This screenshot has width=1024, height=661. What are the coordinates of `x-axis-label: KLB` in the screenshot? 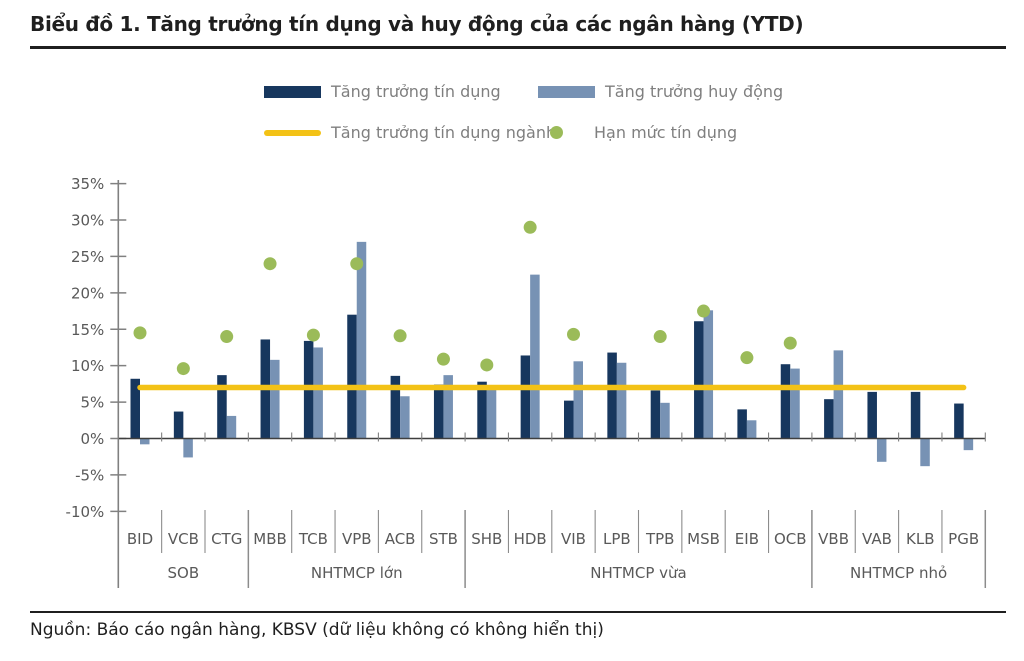 It's located at (920, 539).